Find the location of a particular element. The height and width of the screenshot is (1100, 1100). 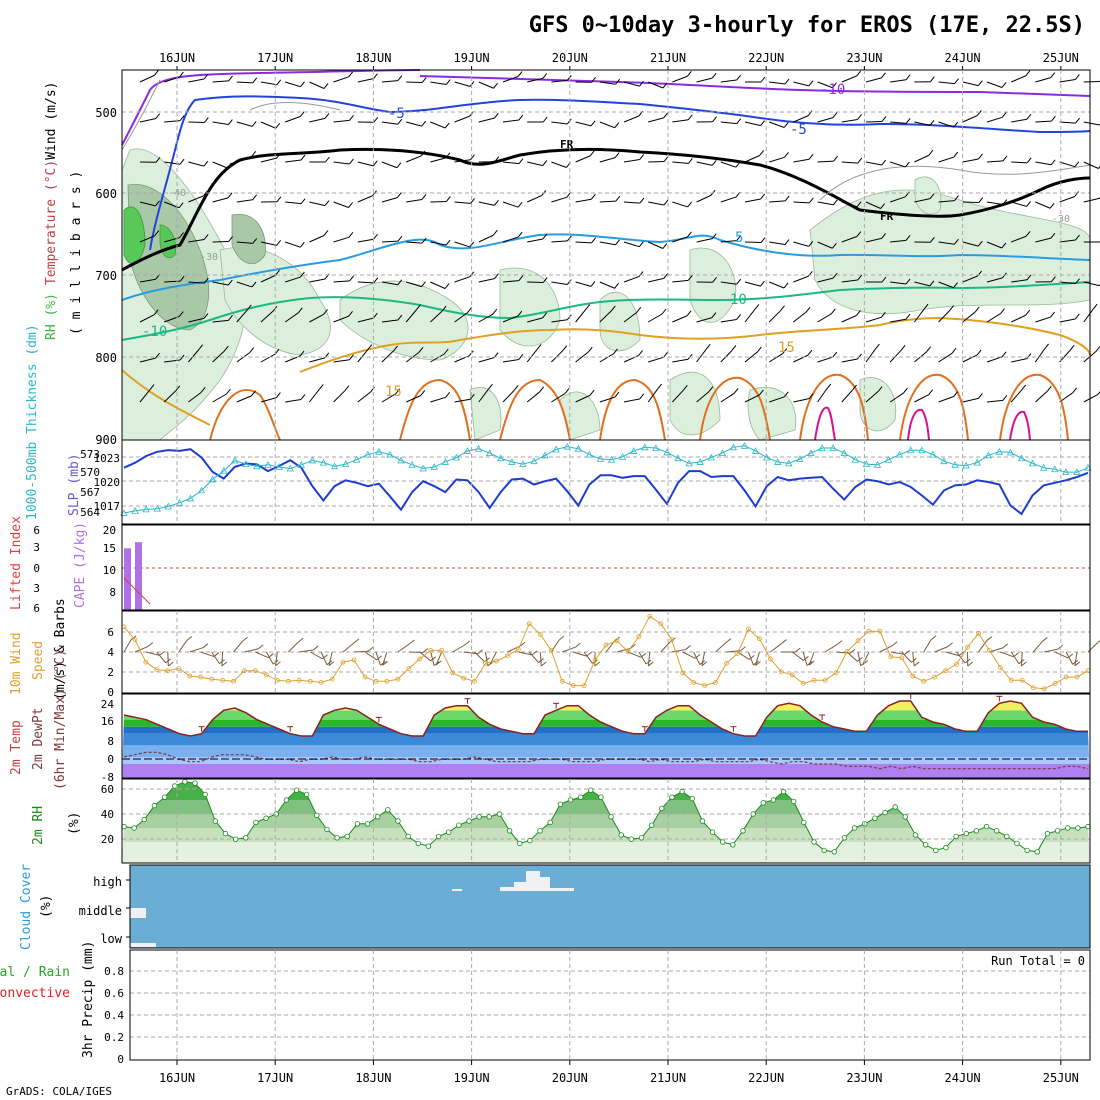

rh-markers is located at coordinates (606, 817).